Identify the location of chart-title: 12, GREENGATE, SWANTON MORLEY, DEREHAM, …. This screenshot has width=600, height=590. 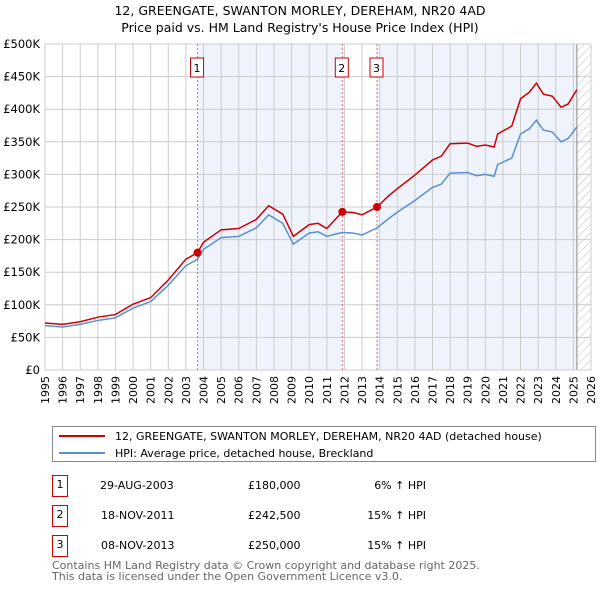
(300, 10).